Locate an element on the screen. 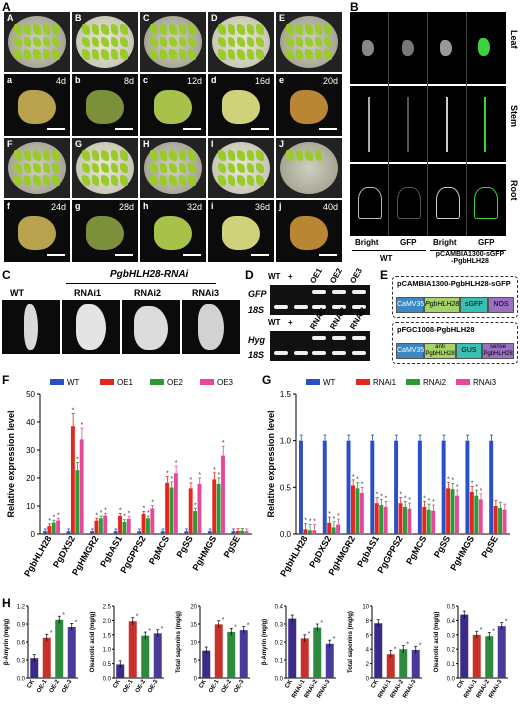 The width and height of the screenshot is (520, 718). e-v2-promoter: CaMV35S is located at coordinates (412, 351).